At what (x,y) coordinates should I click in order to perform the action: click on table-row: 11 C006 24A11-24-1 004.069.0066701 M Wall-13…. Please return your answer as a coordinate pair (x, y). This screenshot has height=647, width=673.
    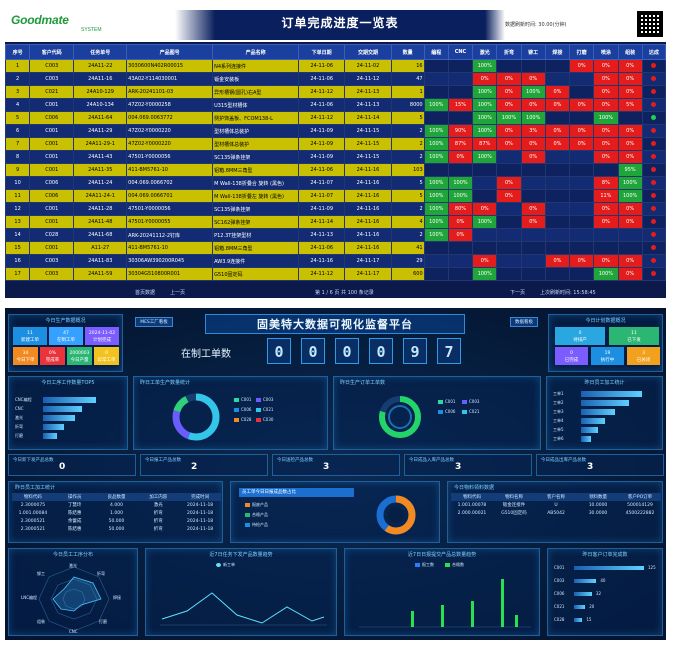
    Looking at the image, I should click on (335, 196).